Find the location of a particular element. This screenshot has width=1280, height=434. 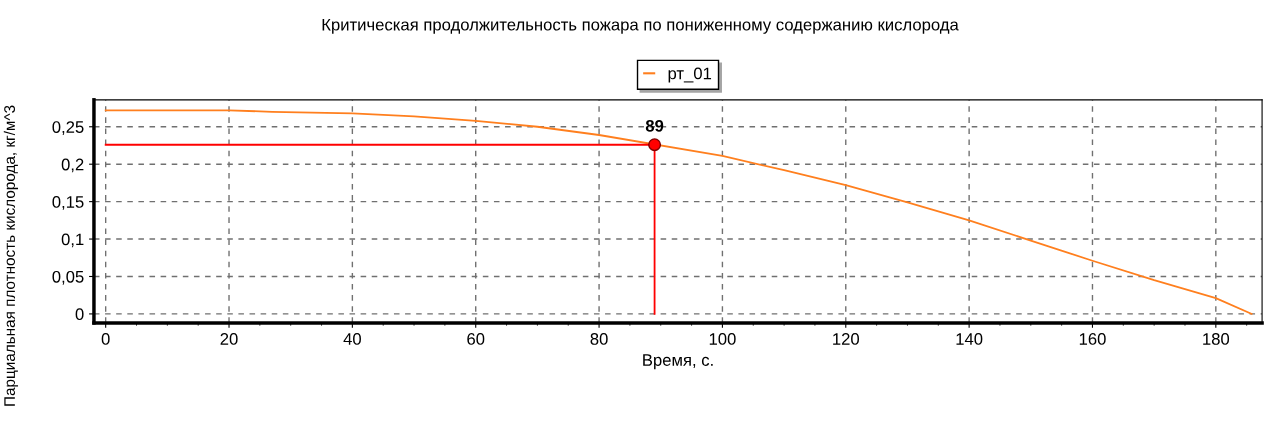

x-tick-label: 40 is located at coordinates (352, 339).